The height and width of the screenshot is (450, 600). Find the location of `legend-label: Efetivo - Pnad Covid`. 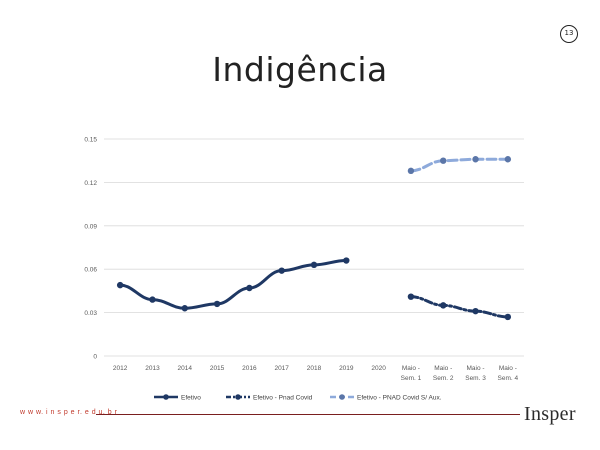

legend-label: Efetivo - Pnad Covid is located at coordinates (283, 398).